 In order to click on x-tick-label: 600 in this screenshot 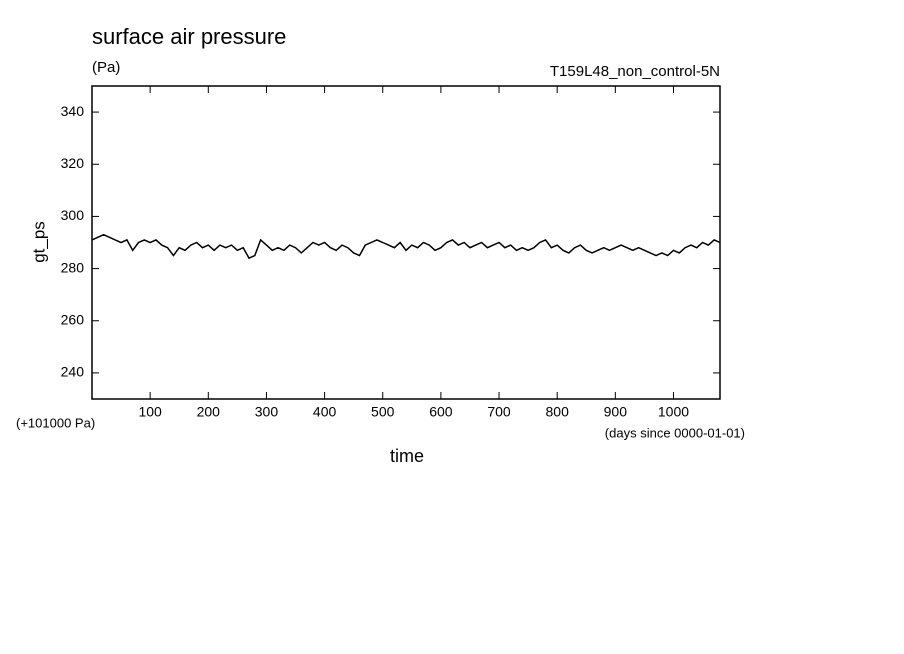, I will do `click(441, 412)`.